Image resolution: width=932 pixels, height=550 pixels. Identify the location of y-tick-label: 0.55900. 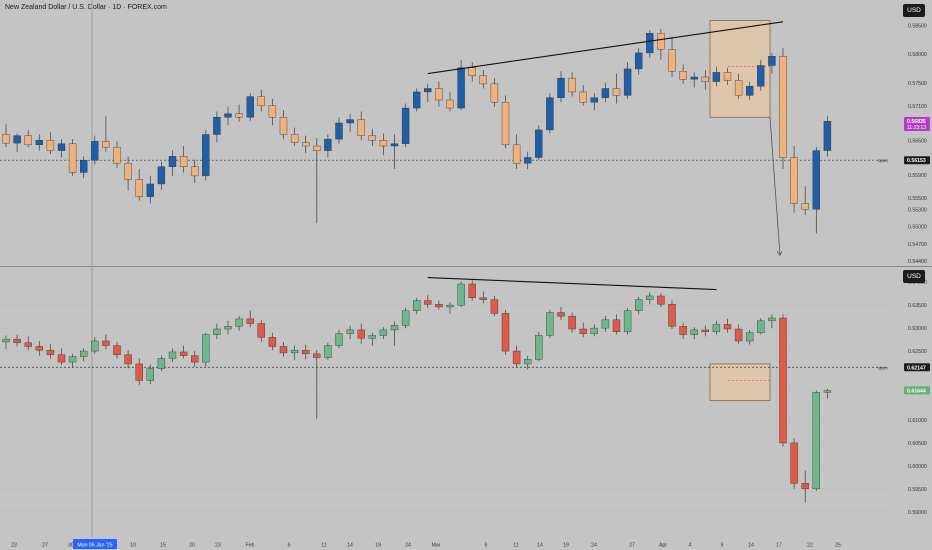
(917, 176).